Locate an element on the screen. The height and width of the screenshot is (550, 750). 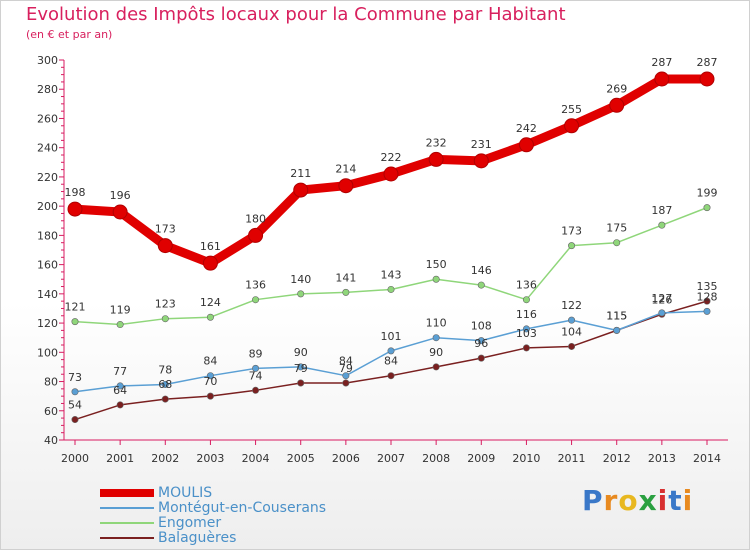
y-tick-label: 160 is located at coordinates (47, 265).